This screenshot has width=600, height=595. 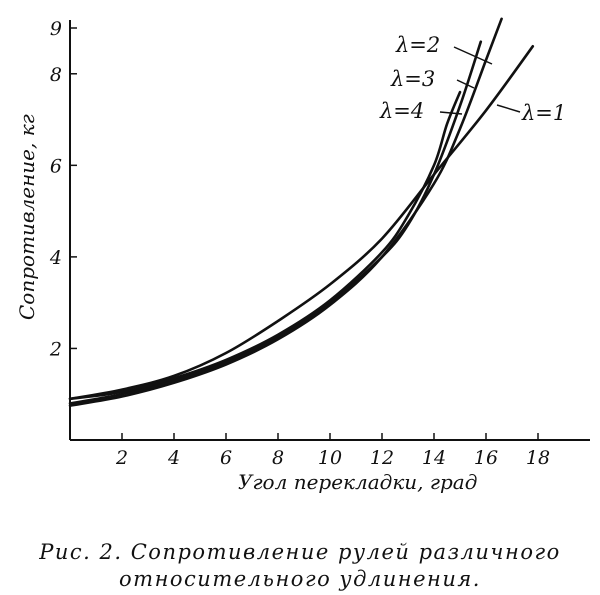 What do you see at coordinates (56, 166) in the screenshot?
I see `y-tick-label: 6` at bounding box center [56, 166].